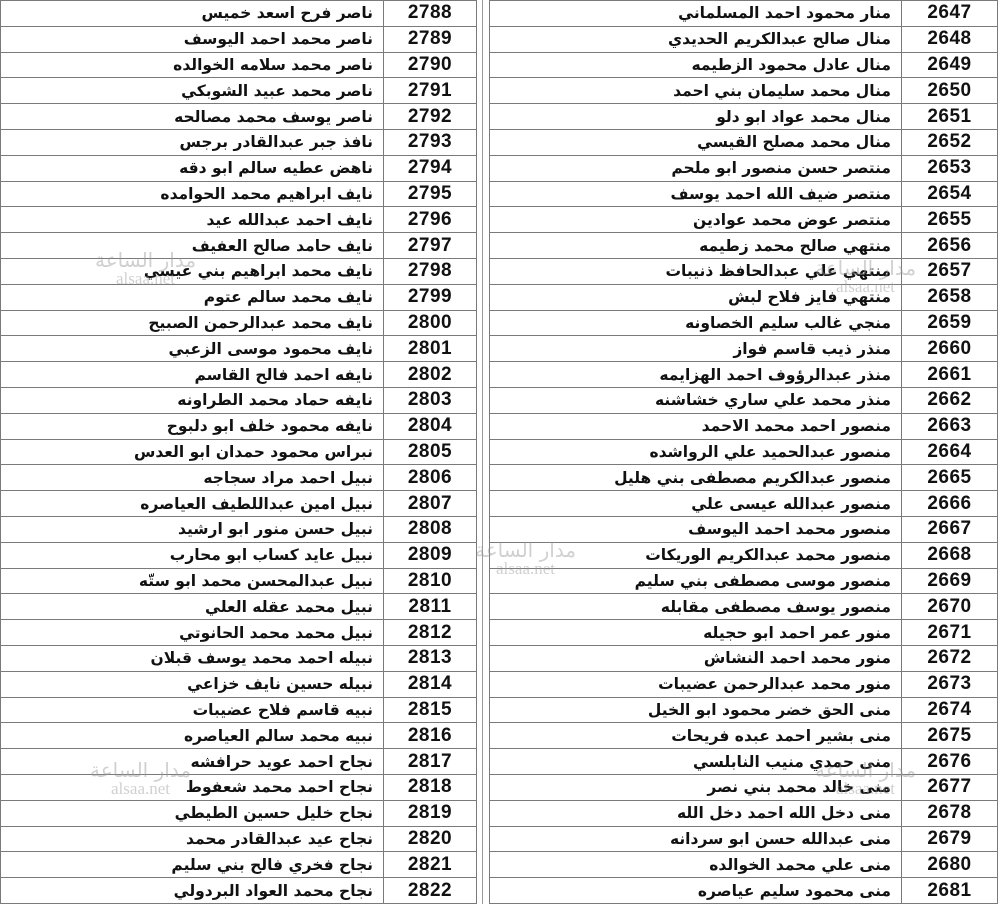 This screenshot has width=1000, height=904. What do you see at coordinates (430, 710) in the screenshot?
I see `row-number: 2815` at bounding box center [430, 710].